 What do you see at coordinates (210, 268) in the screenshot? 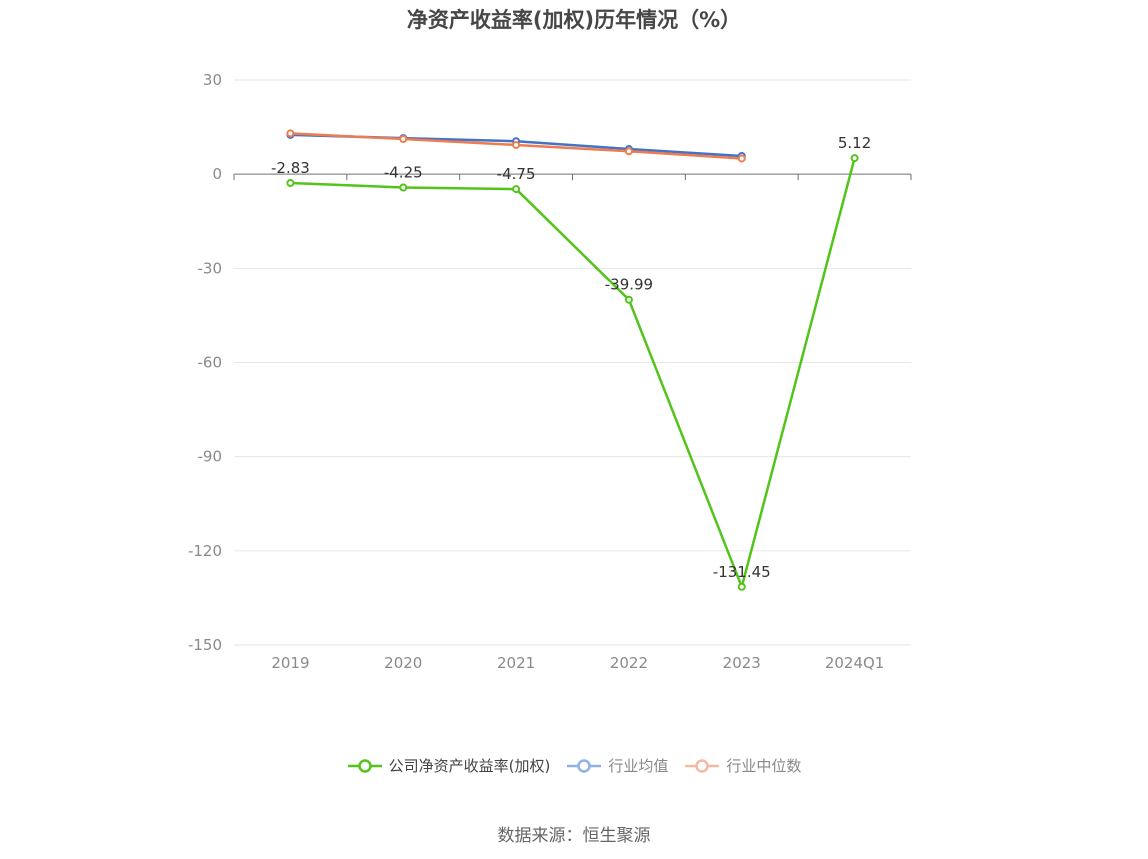
I see `y-tick-label: -30` at bounding box center [210, 268].